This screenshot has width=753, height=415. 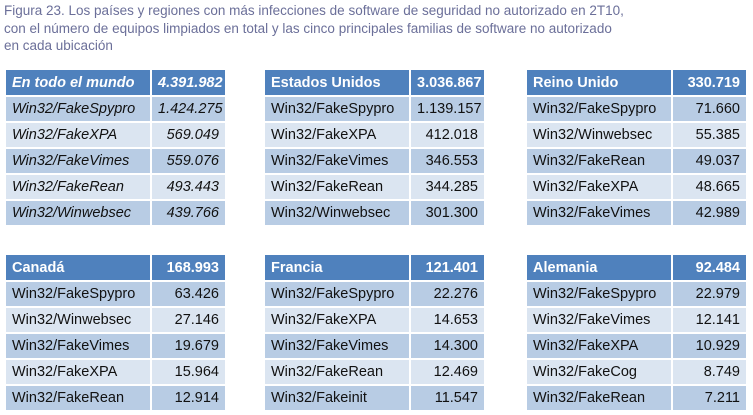 I want to click on region-total: 121.401, so click(x=446, y=268).